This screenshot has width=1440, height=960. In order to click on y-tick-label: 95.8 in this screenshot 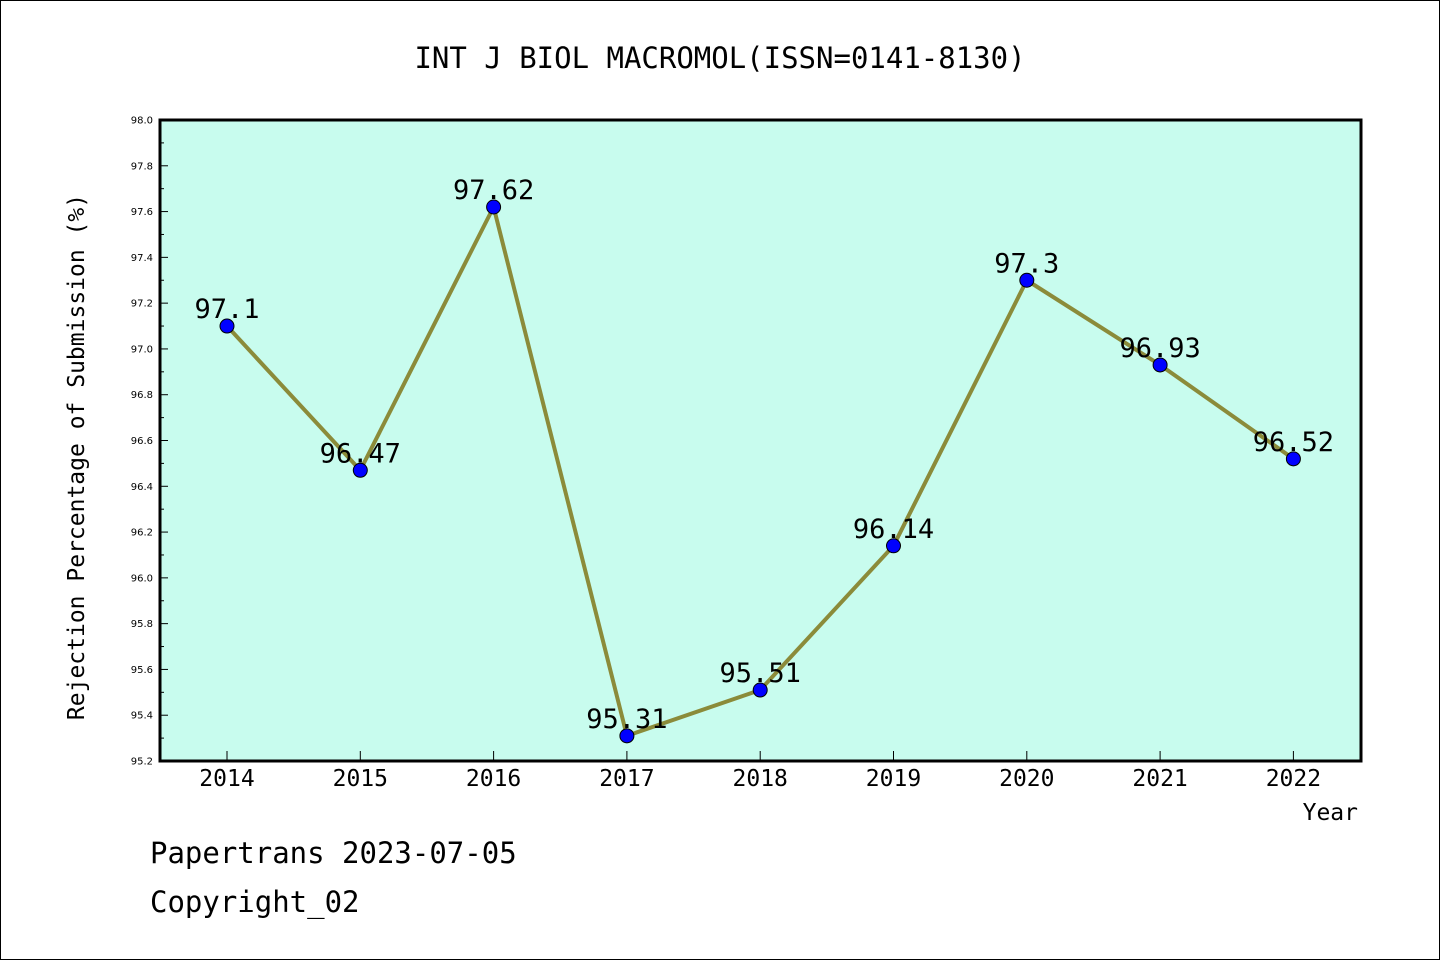, I will do `click(142, 624)`.